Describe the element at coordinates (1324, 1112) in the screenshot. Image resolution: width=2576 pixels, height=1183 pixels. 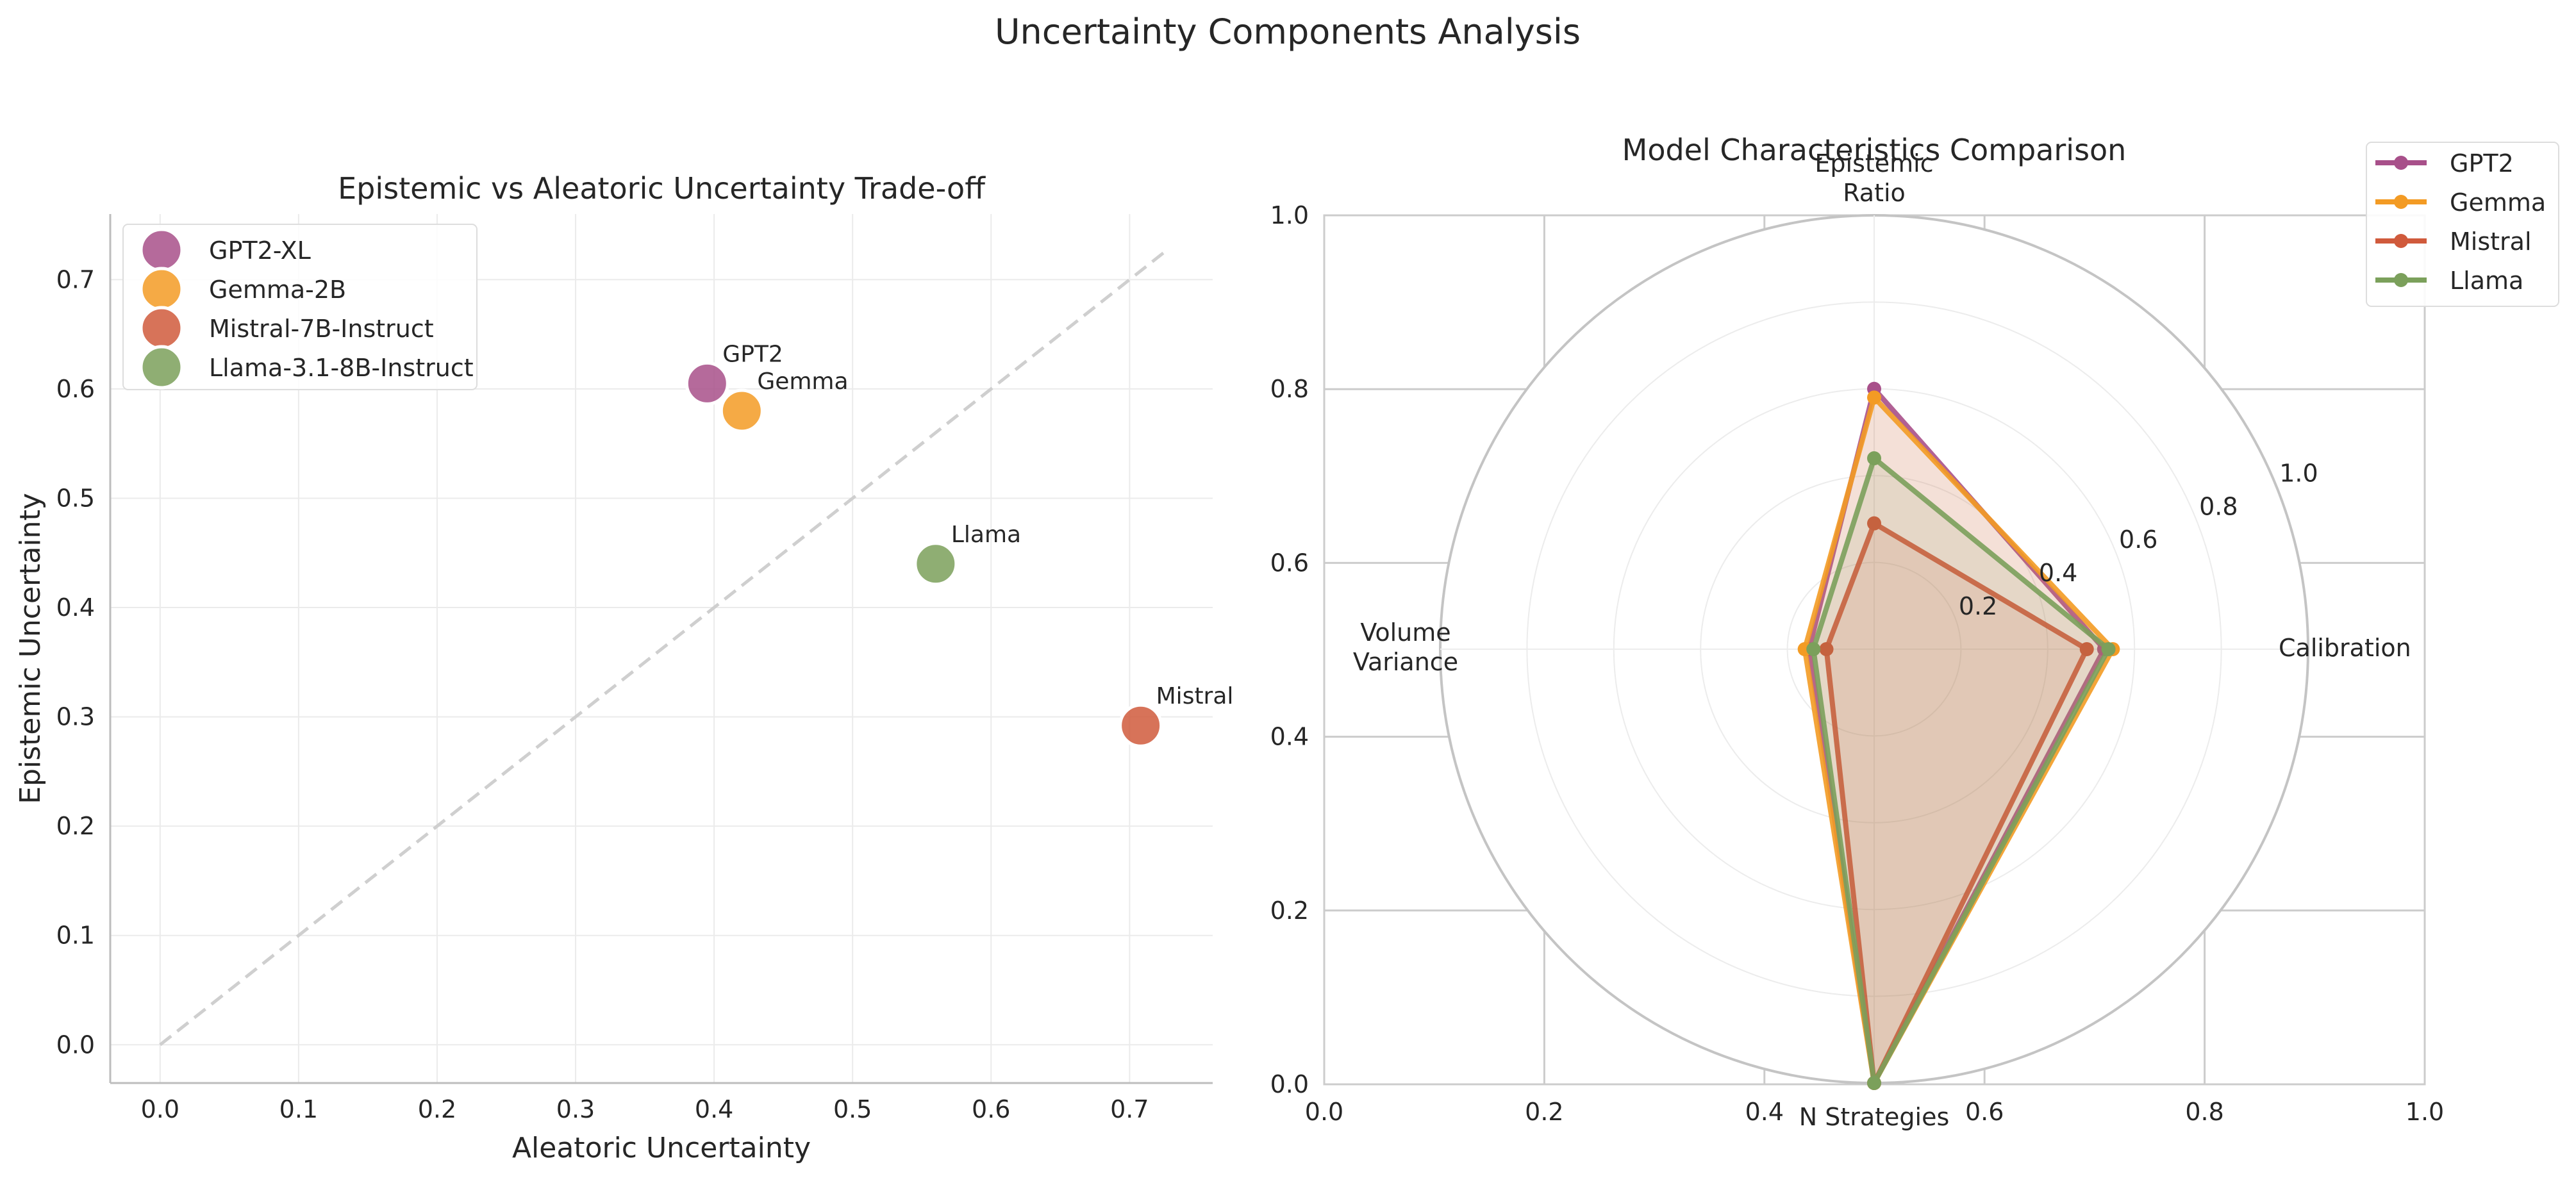
I see `radar-bg-x-tick-label: 0.0` at that location.